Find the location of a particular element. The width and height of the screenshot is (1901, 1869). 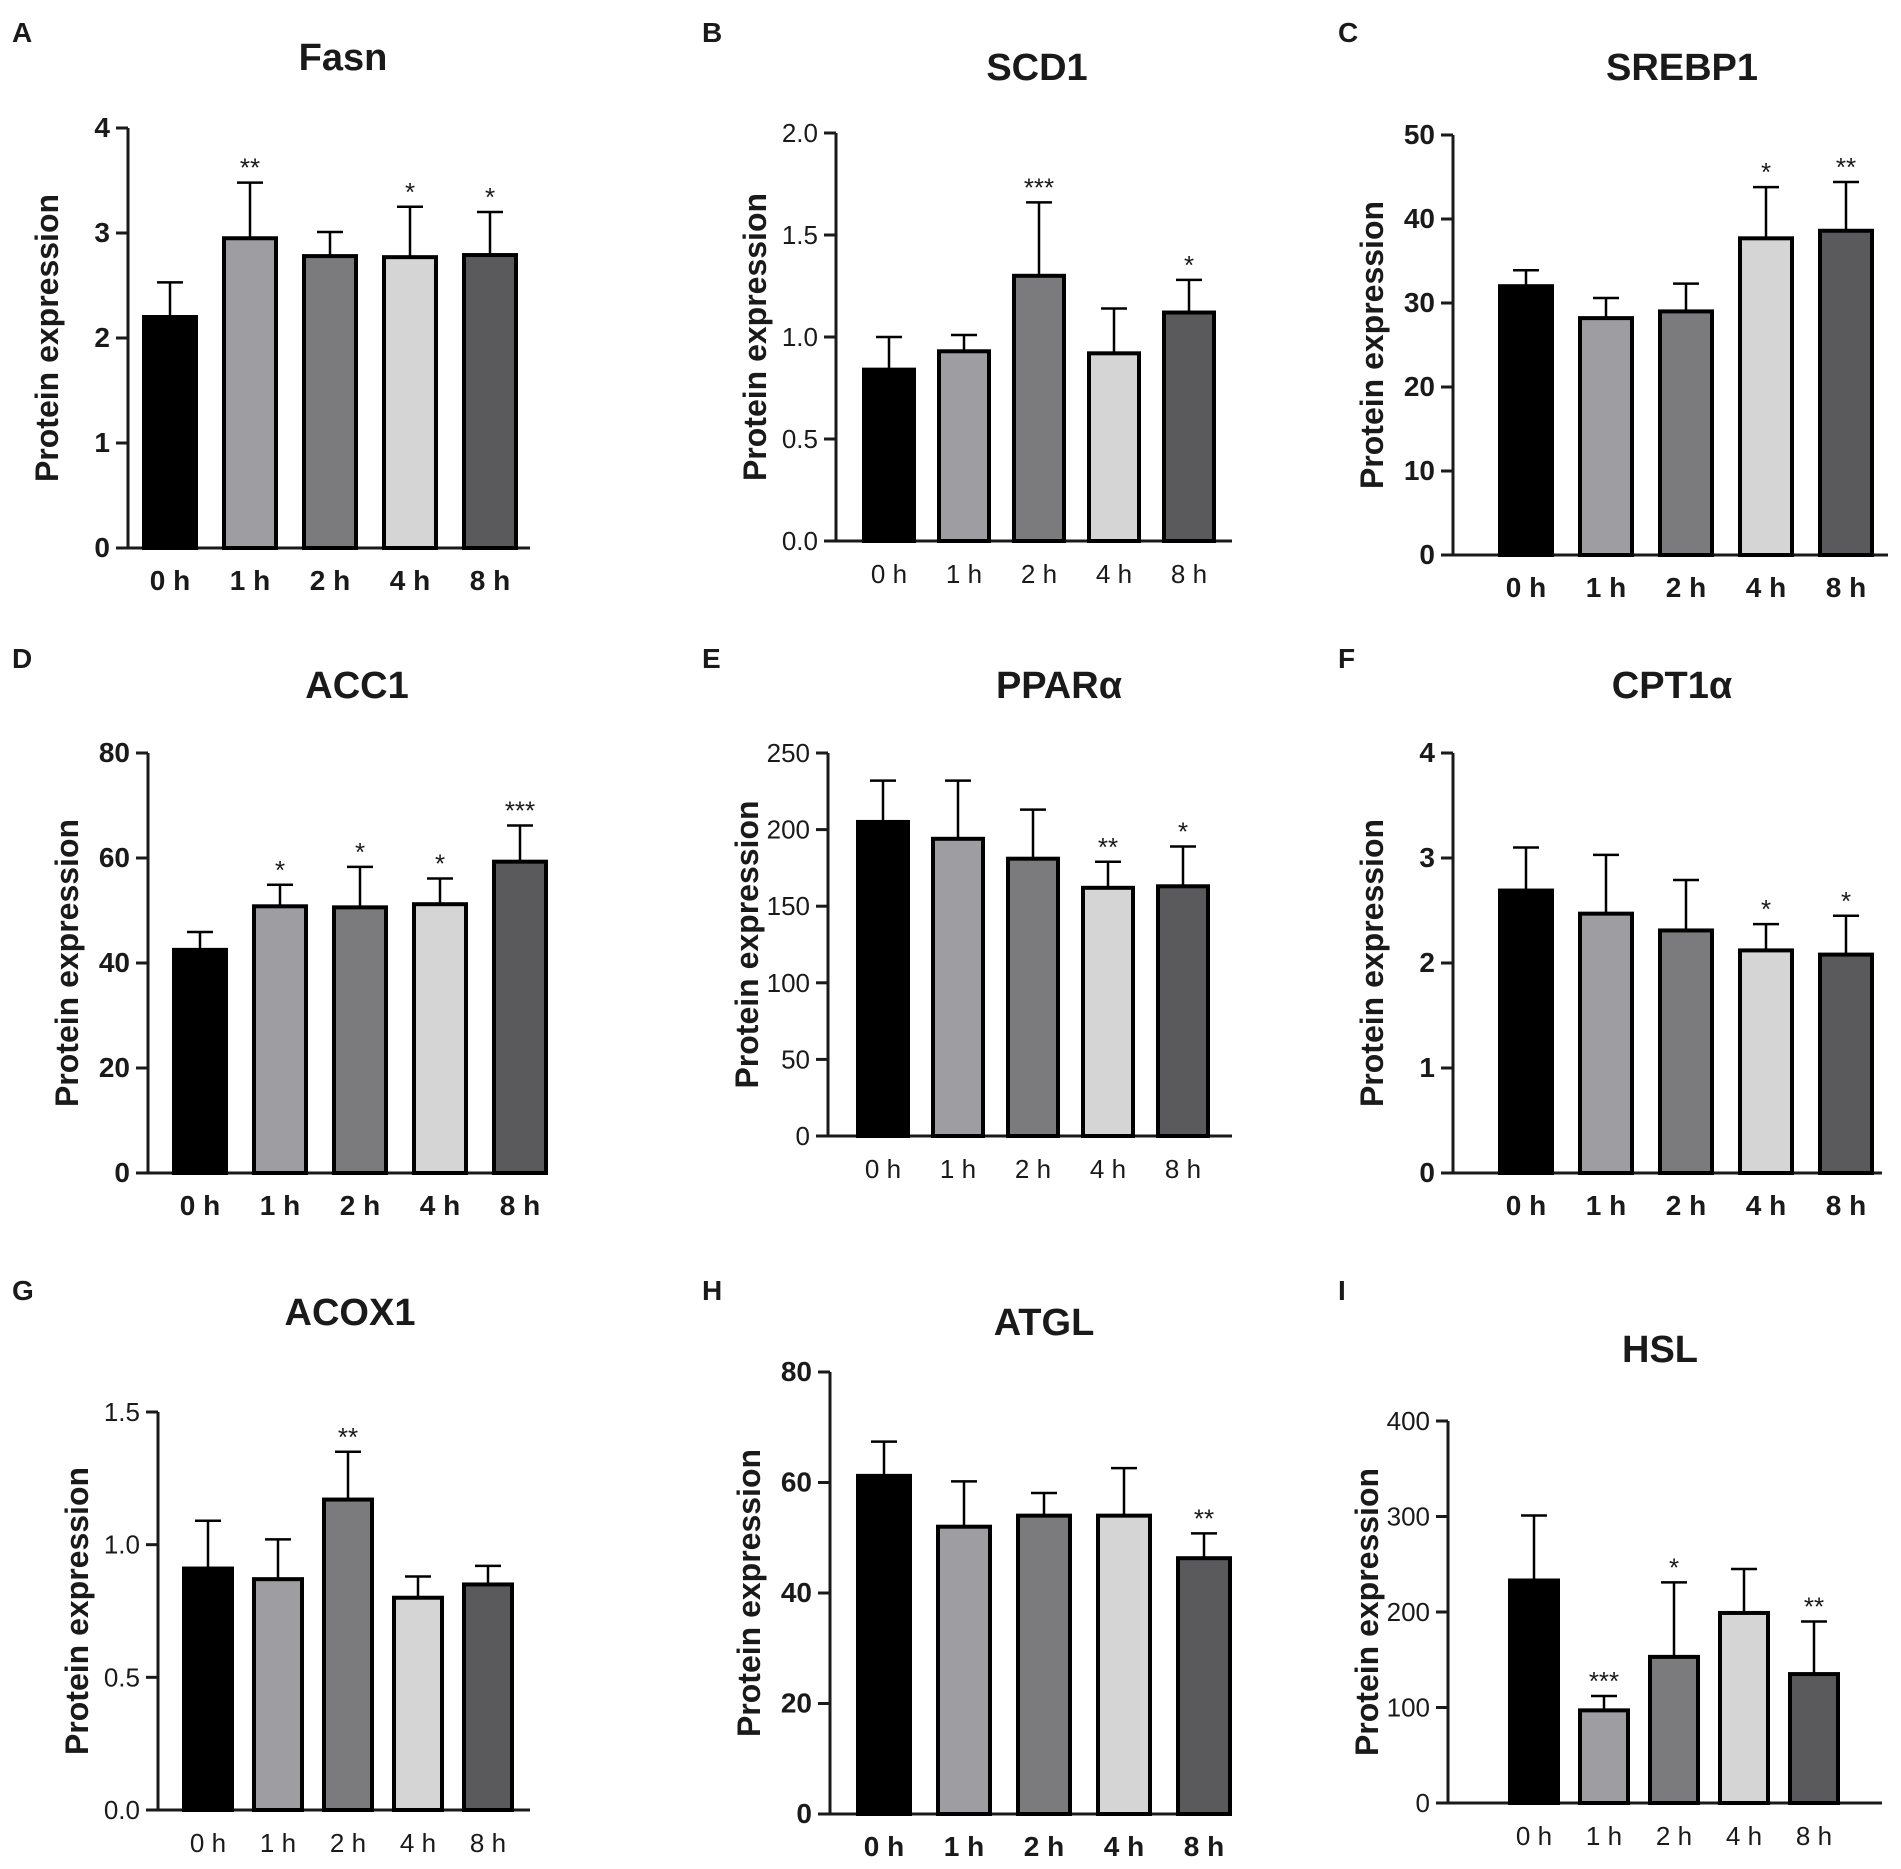

y-tick-label: 80 is located at coordinates (796, 1371).